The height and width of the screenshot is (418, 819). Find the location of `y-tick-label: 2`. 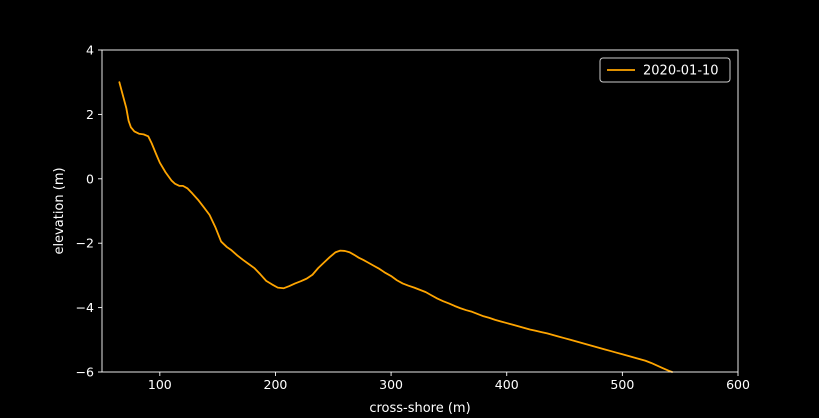

y-tick-label: 2 is located at coordinates (90, 114).